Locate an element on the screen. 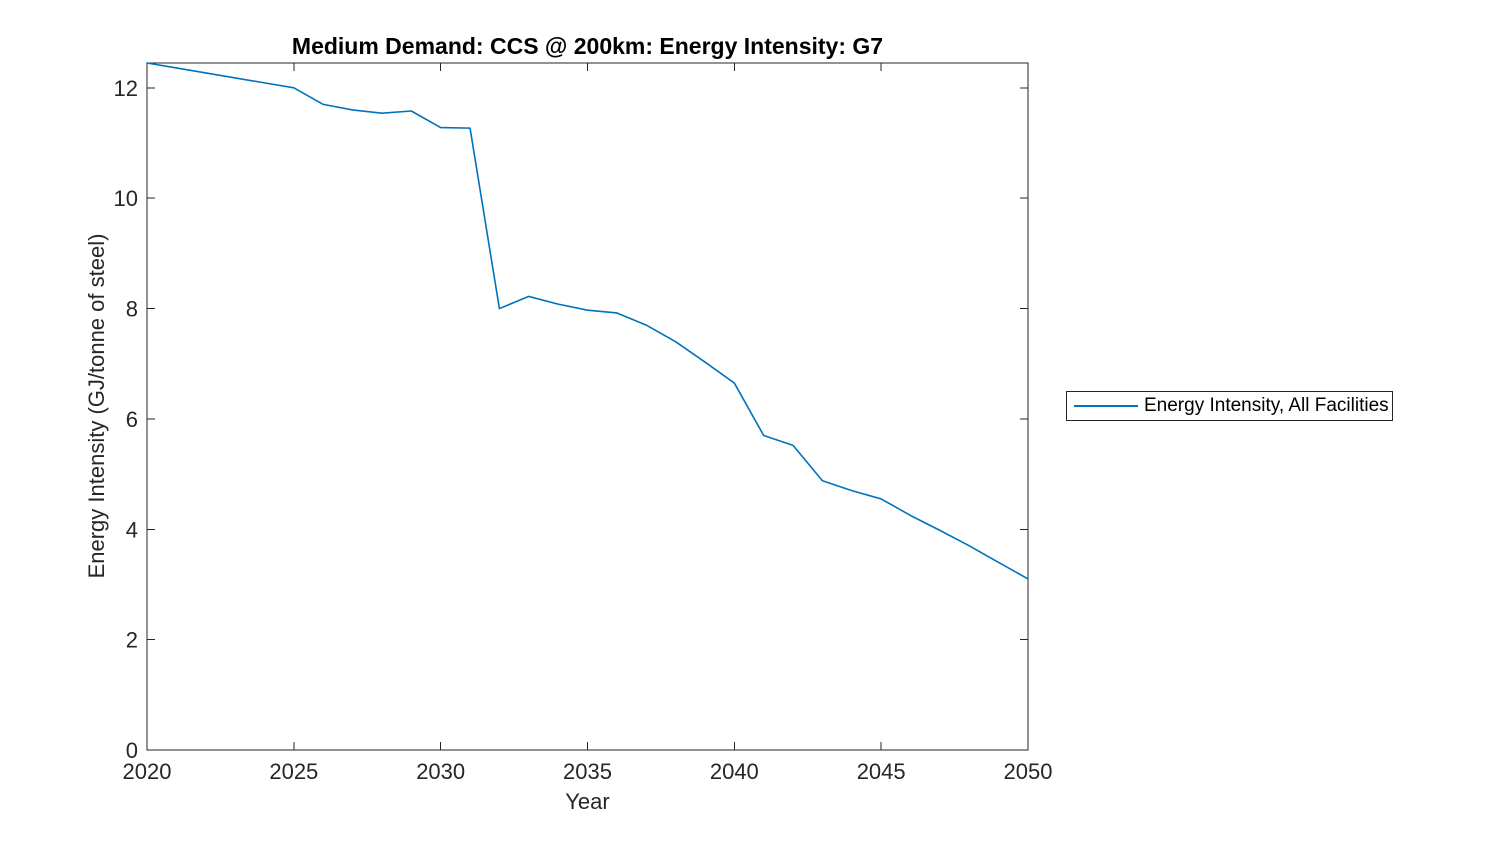  x-tick-label: 2025 is located at coordinates (293, 771).